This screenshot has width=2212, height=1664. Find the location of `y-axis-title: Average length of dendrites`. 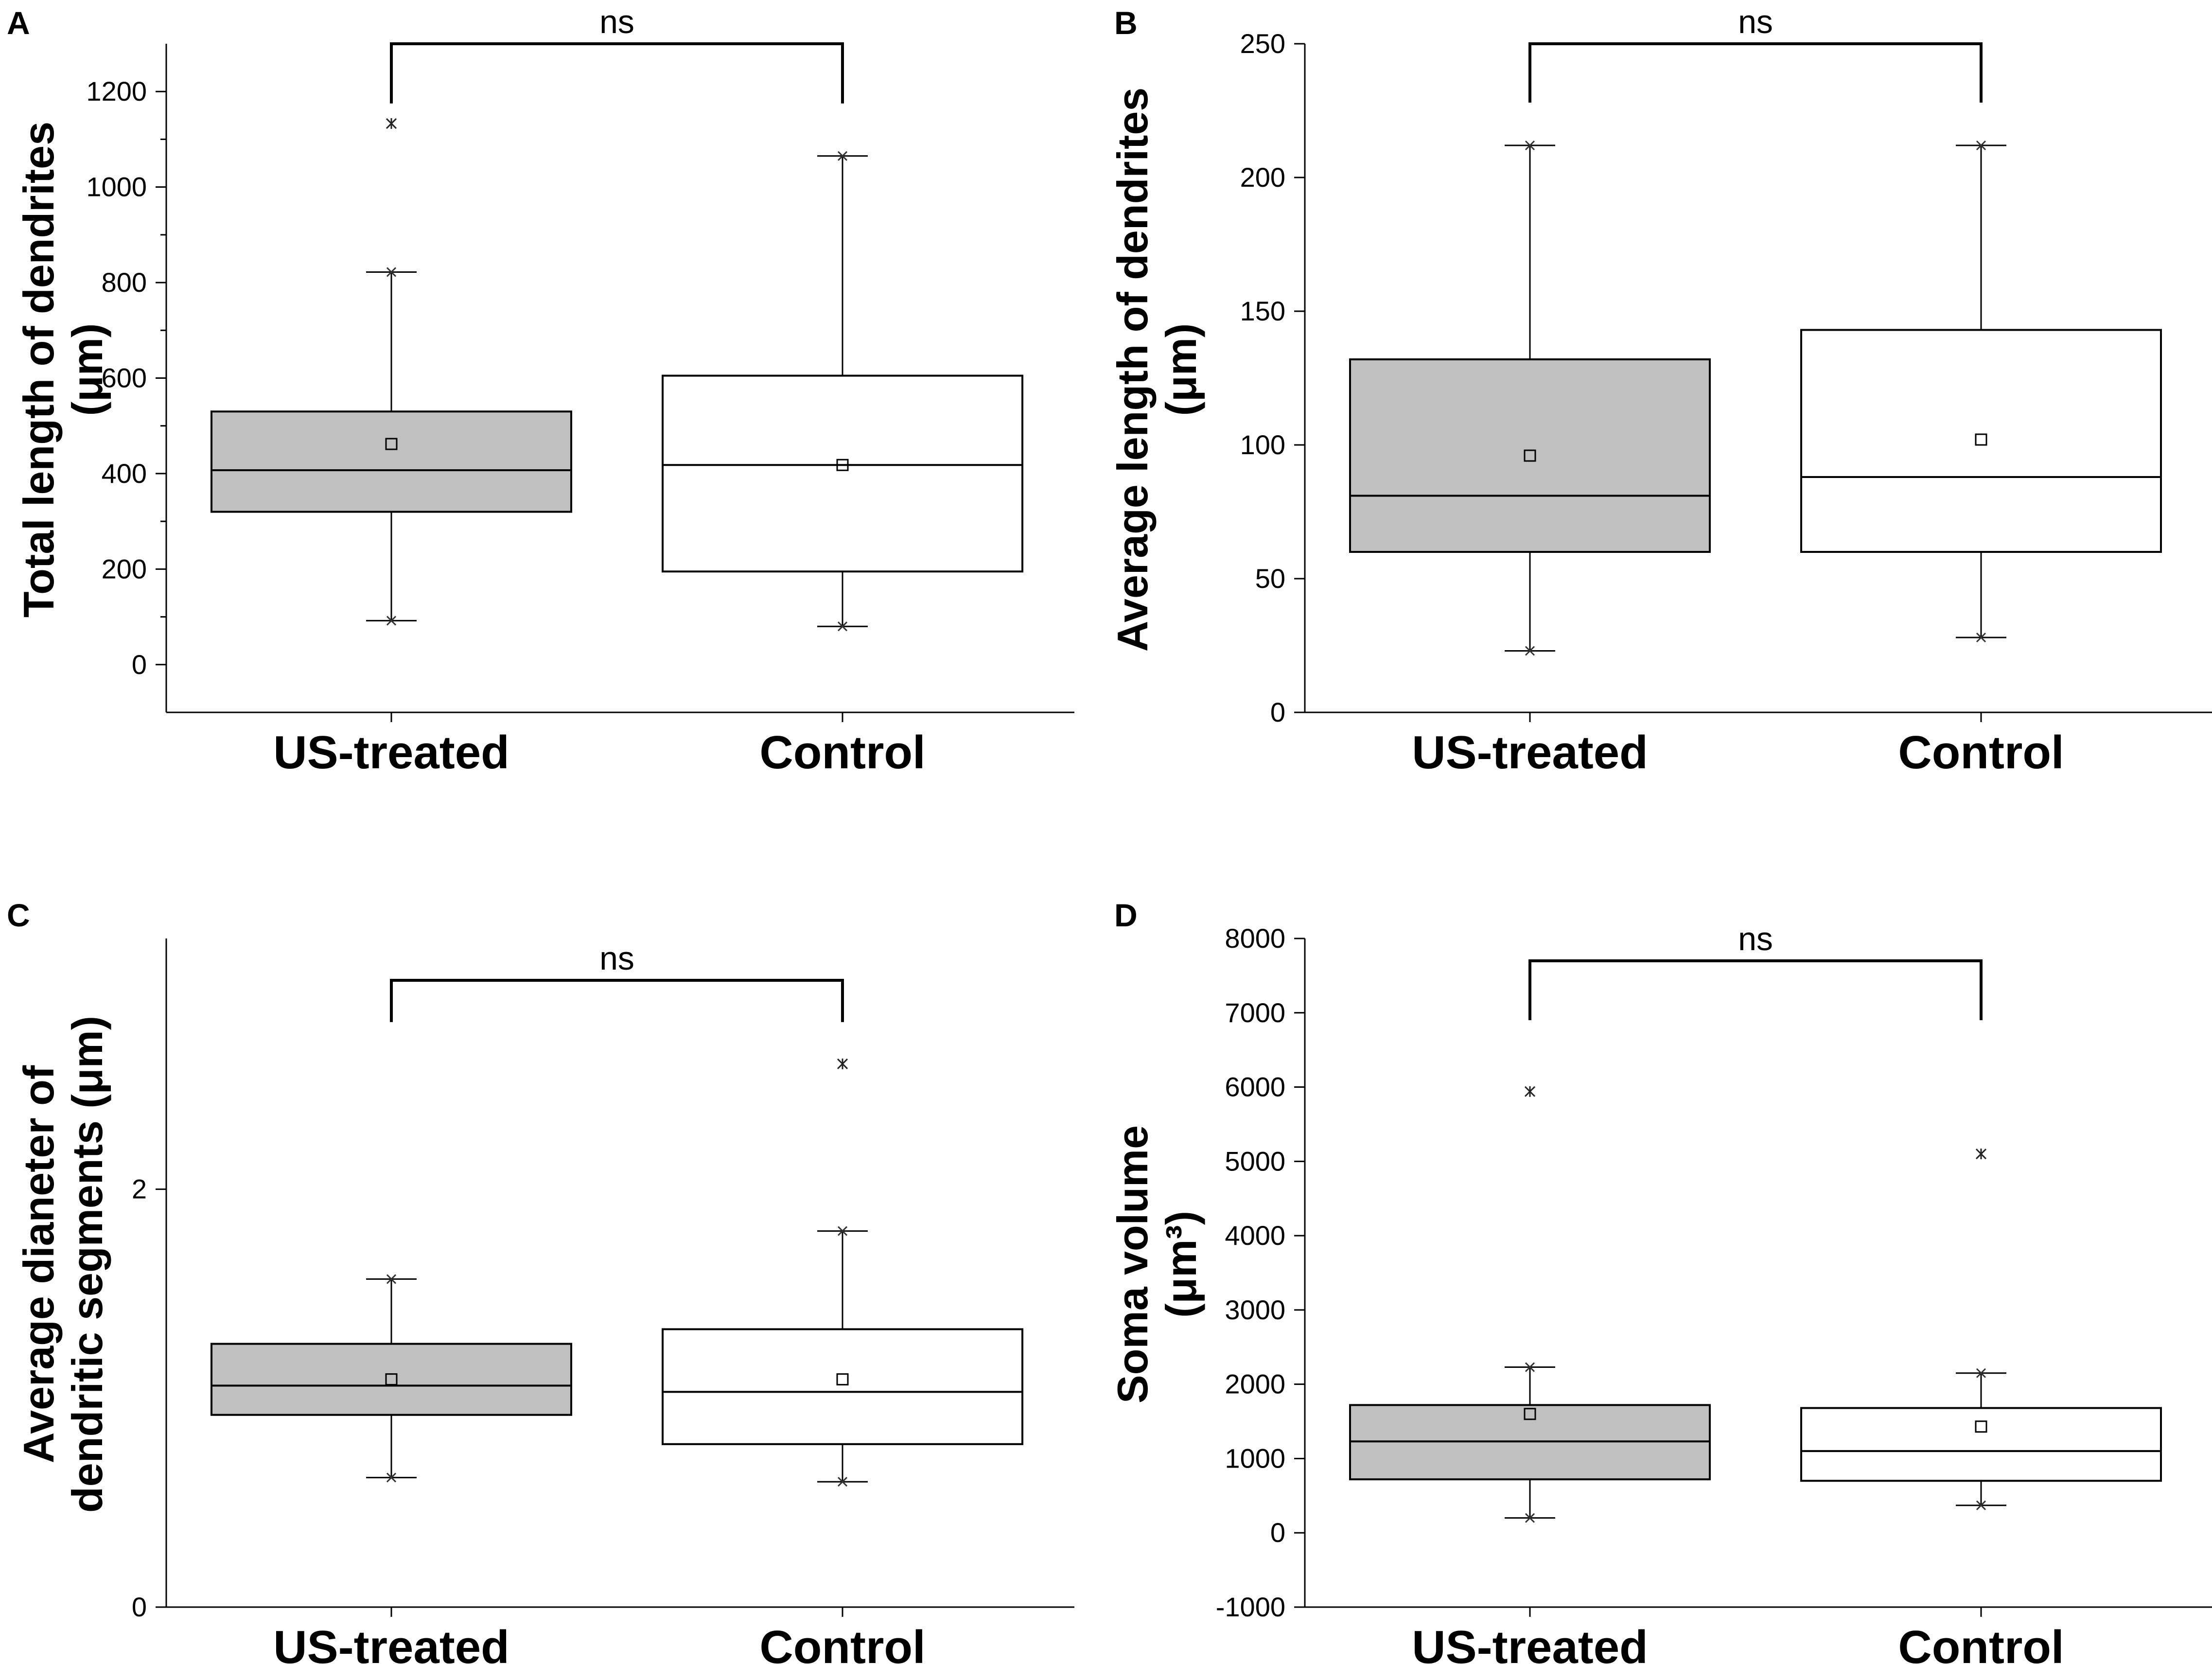

y-axis-title: Average length of dendrites is located at coordinates (1132, 370).